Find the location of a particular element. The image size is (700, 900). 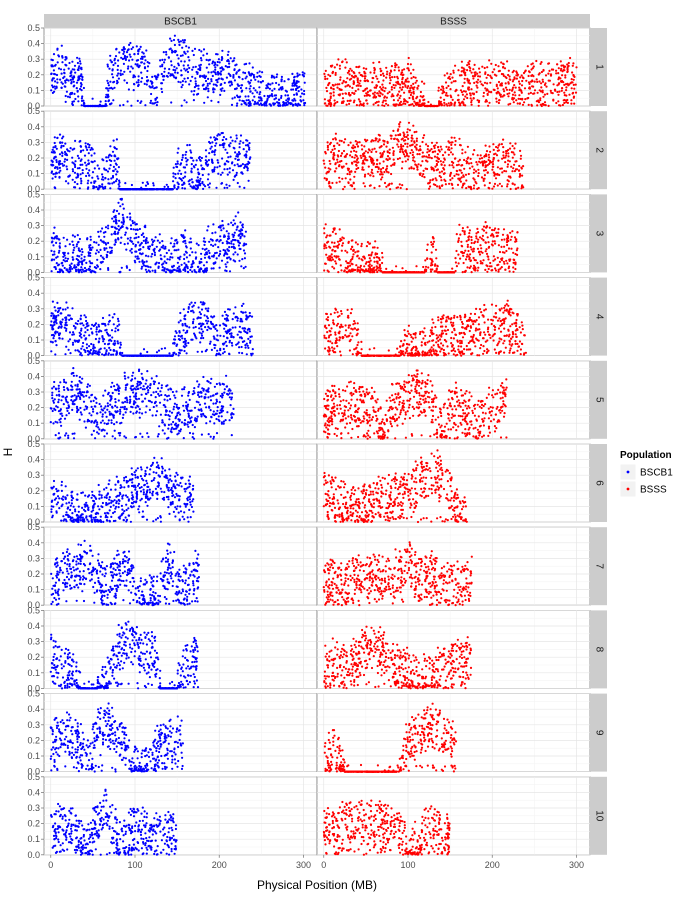

y-tick-label: 0.2 is located at coordinates (33, 158).